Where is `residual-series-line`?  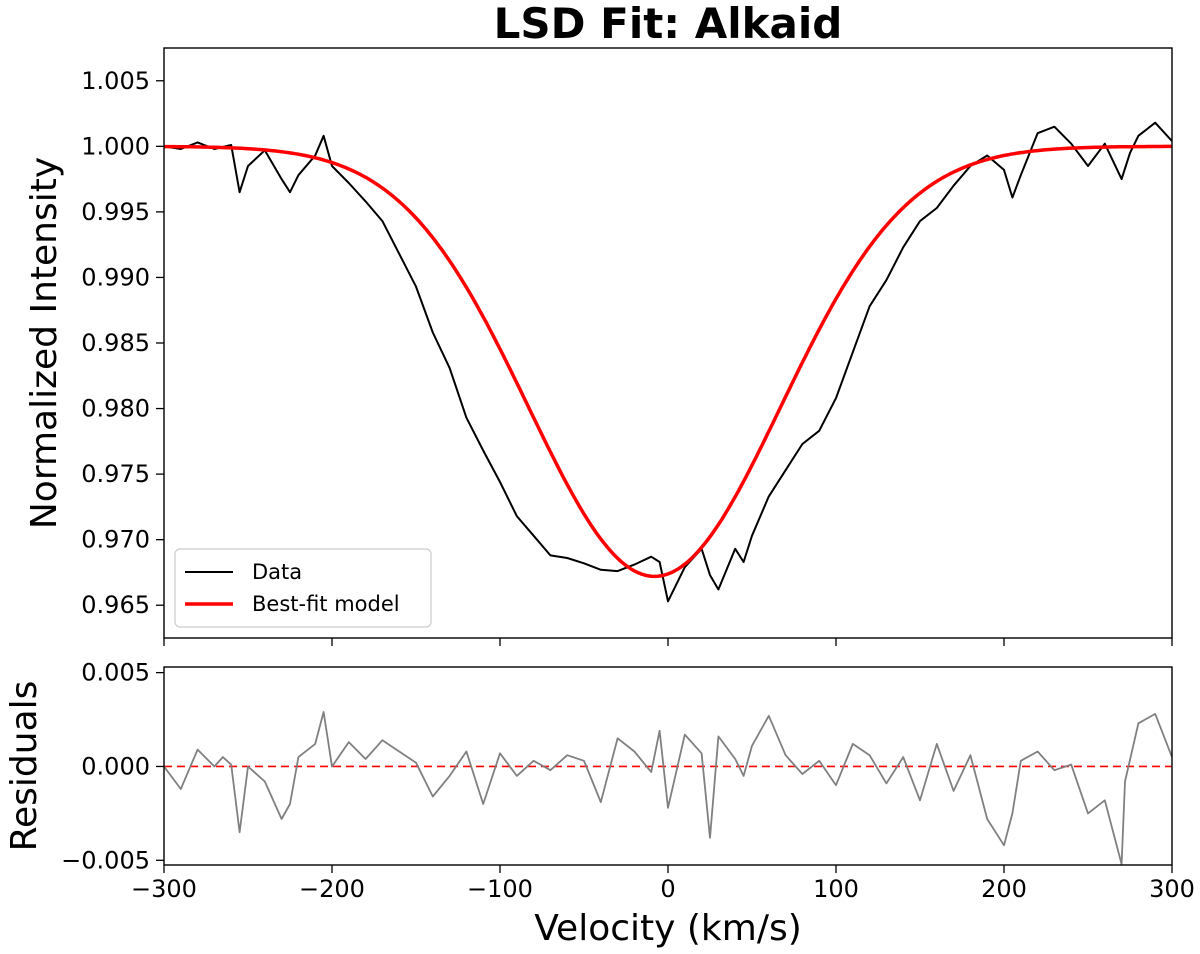
residual-series-line is located at coordinates (668, 788).